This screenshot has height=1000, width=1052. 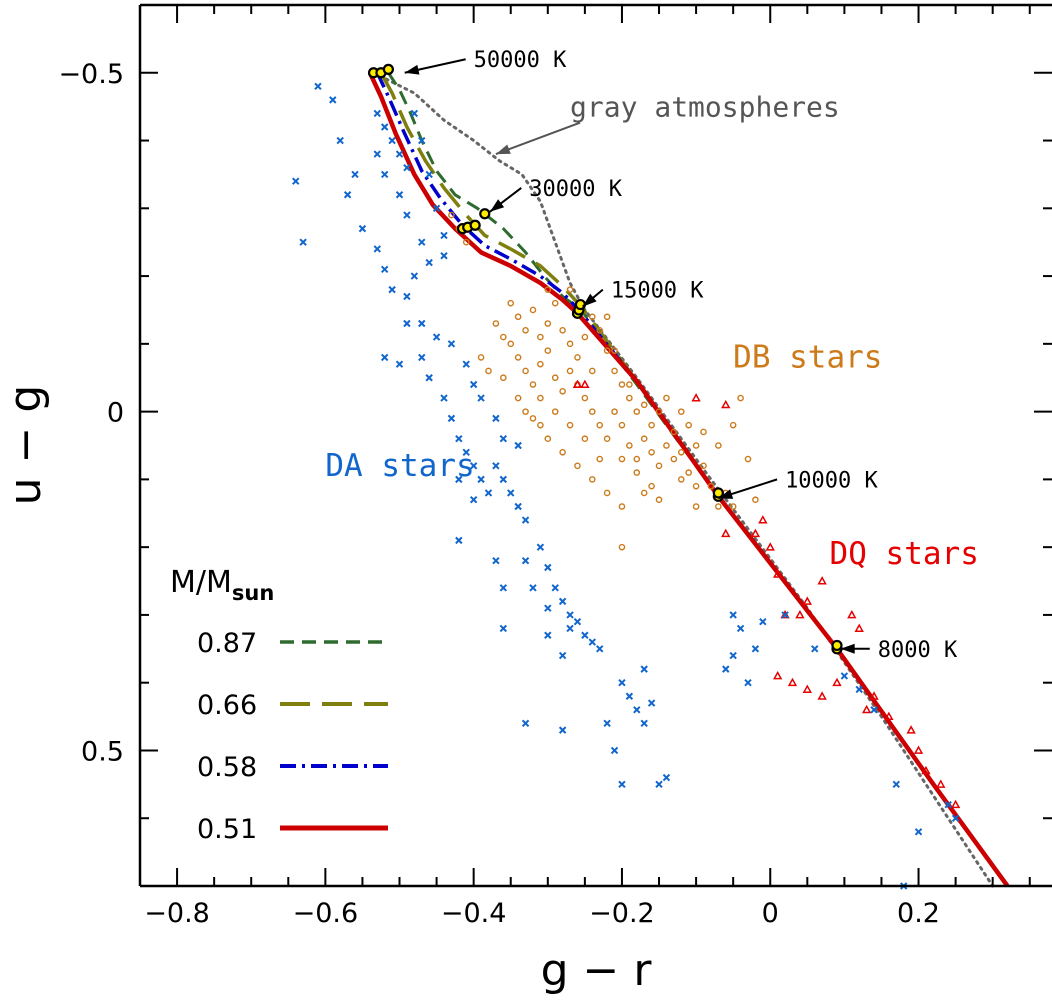 What do you see at coordinates (25, 445) in the screenshot?
I see `y-axis-title: u − g` at bounding box center [25, 445].